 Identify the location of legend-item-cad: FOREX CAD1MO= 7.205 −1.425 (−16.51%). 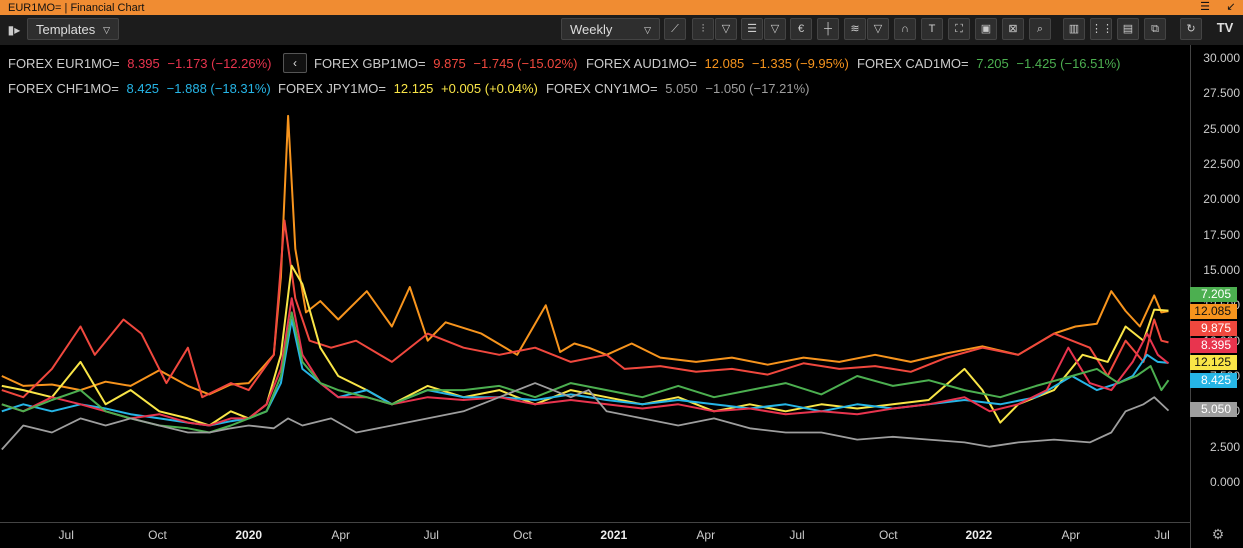
(989, 63).